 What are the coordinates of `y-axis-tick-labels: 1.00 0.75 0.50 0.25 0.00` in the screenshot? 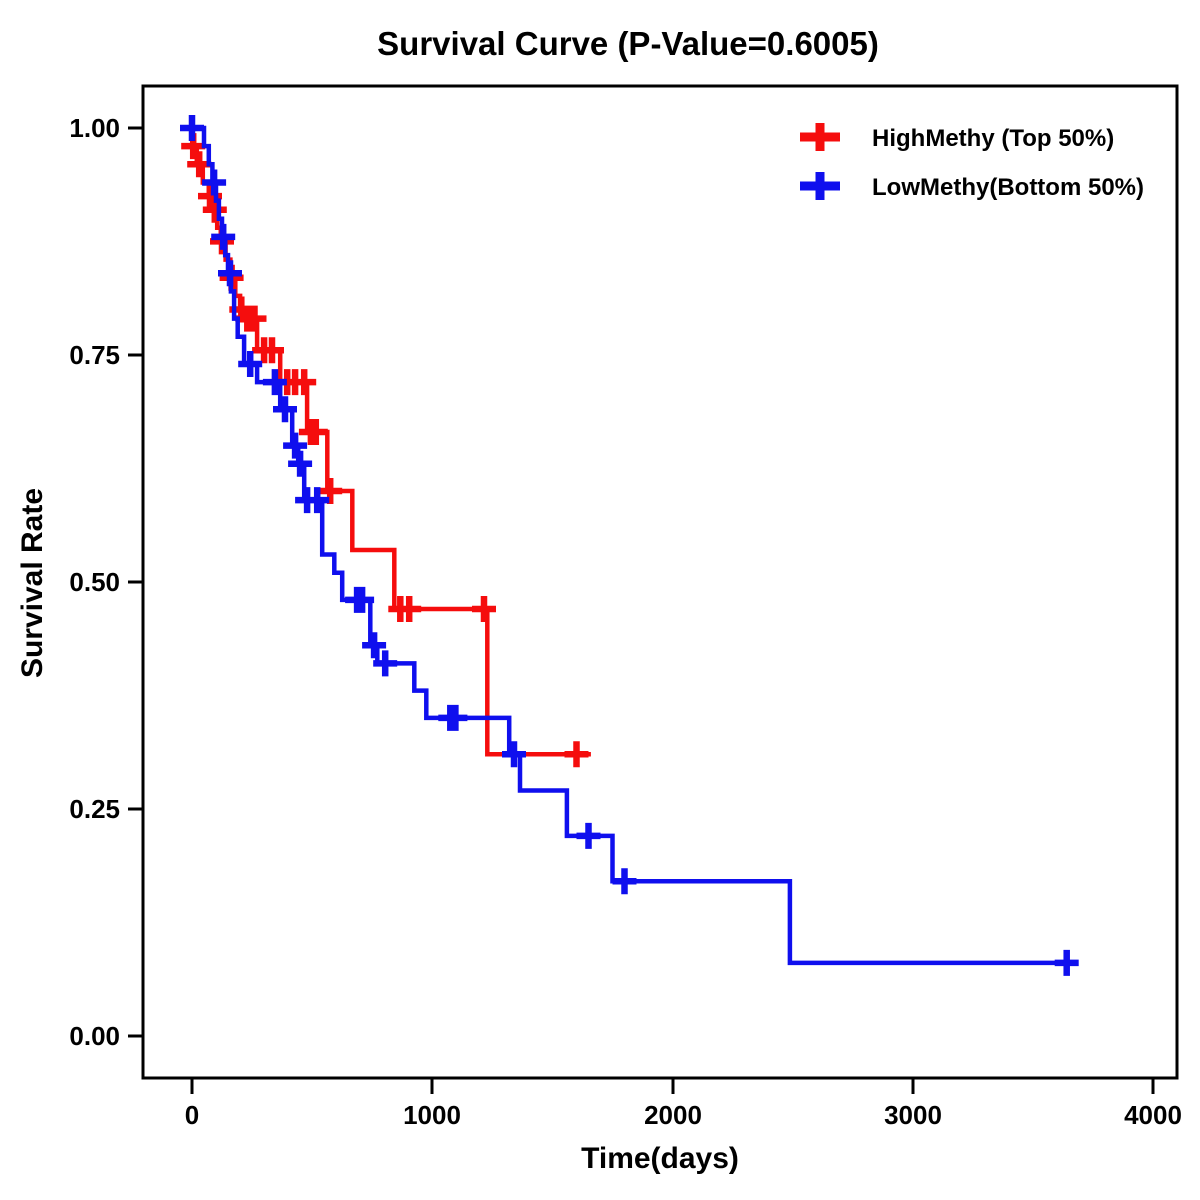 It's located at (94, 582).